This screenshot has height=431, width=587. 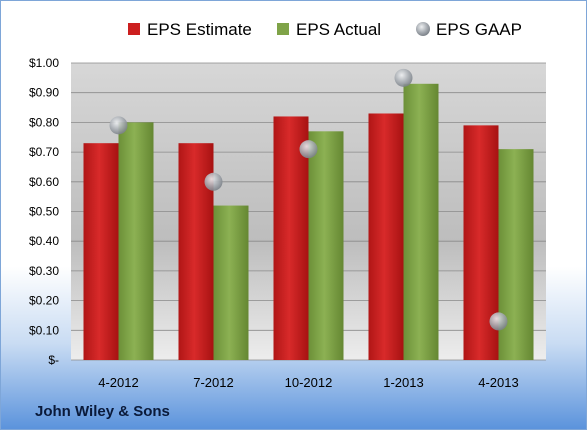 What do you see at coordinates (44, 271) in the screenshot?
I see `y-tick-label: $0.30` at bounding box center [44, 271].